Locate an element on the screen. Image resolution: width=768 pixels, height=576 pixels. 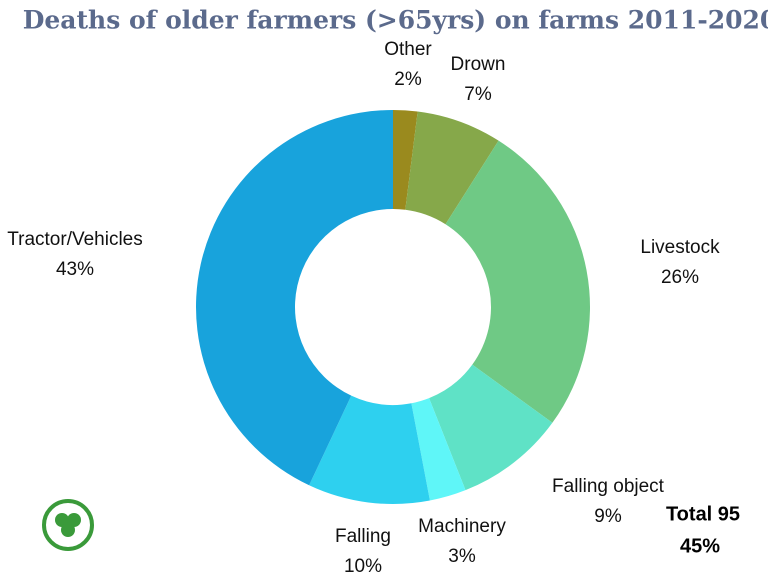
logo-leaf is located at coordinates (68, 530).